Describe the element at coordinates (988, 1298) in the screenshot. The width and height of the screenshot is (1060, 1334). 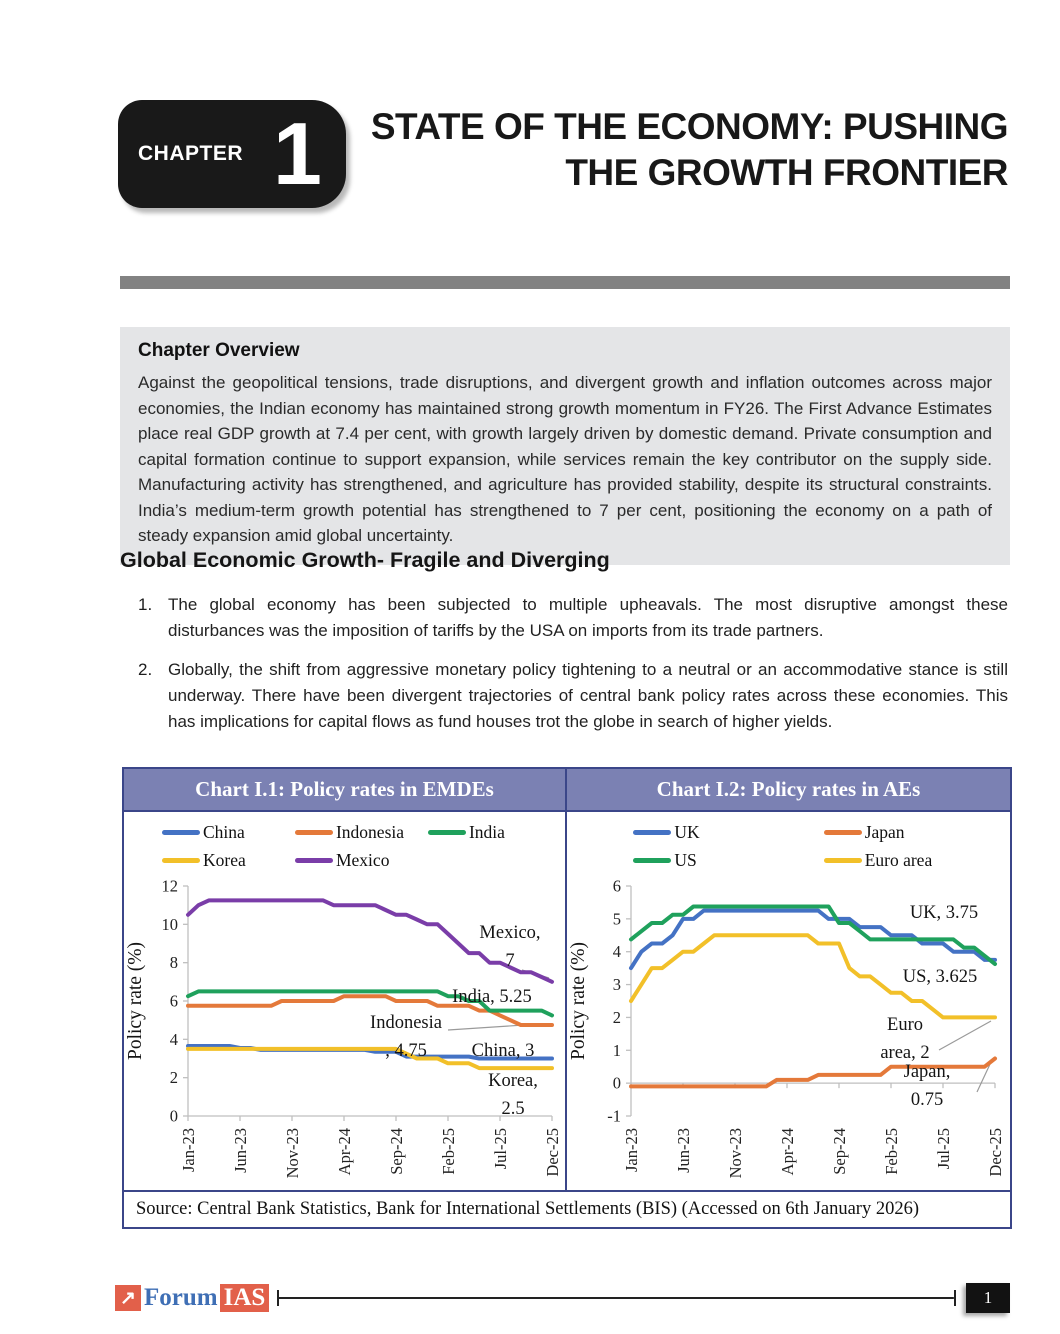
I see `page-number: 1` at that location.